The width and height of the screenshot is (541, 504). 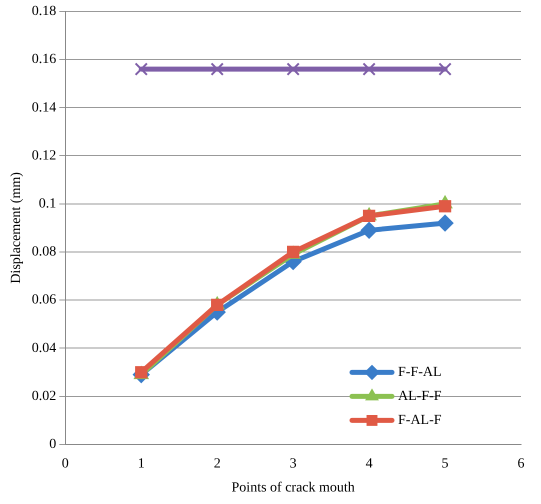 I want to click on x-tick-label: 1, so click(x=141, y=464).